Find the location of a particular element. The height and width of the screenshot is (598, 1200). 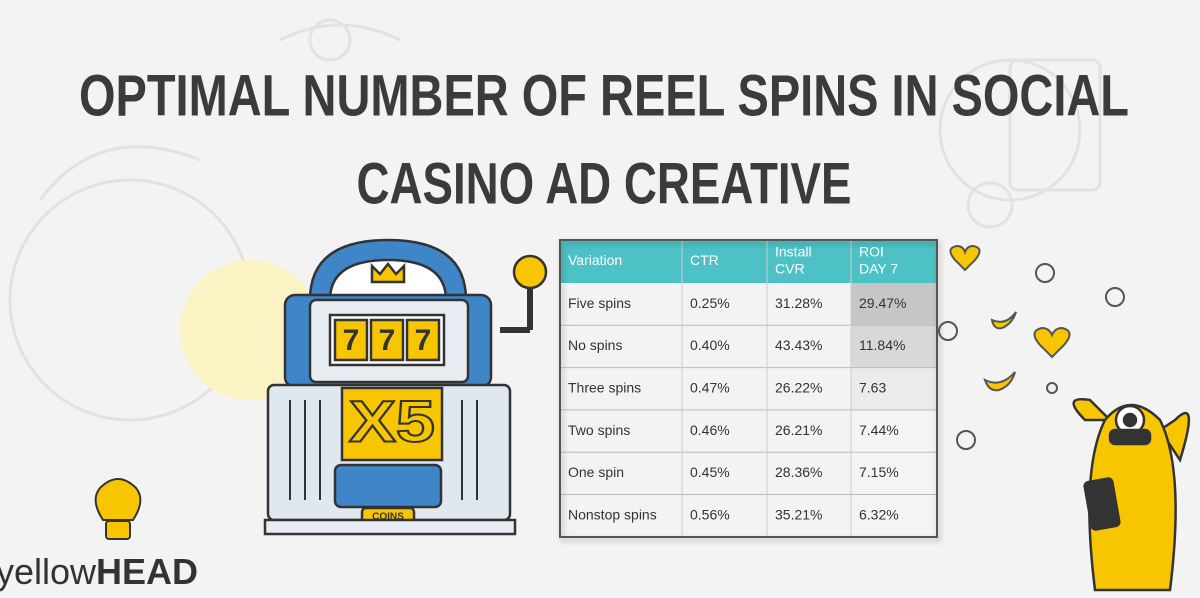

table-cell: 43.43% is located at coordinates (798, 345).